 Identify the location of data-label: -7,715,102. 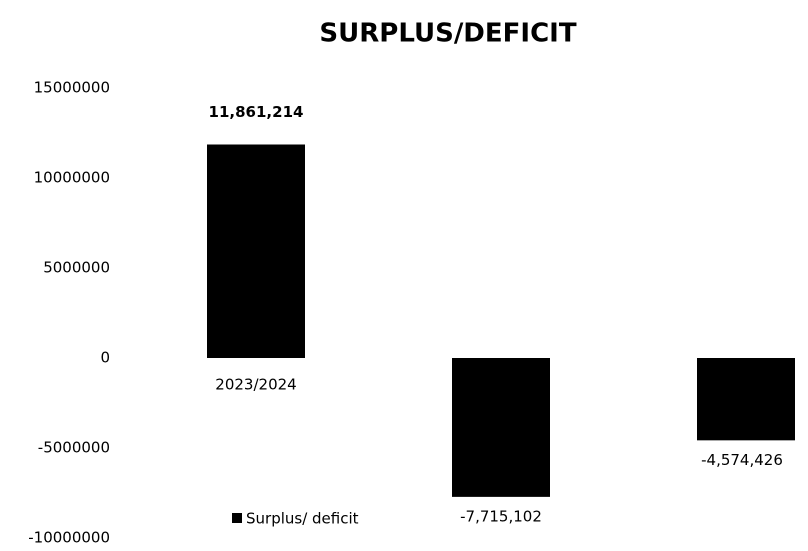
(501, 516).